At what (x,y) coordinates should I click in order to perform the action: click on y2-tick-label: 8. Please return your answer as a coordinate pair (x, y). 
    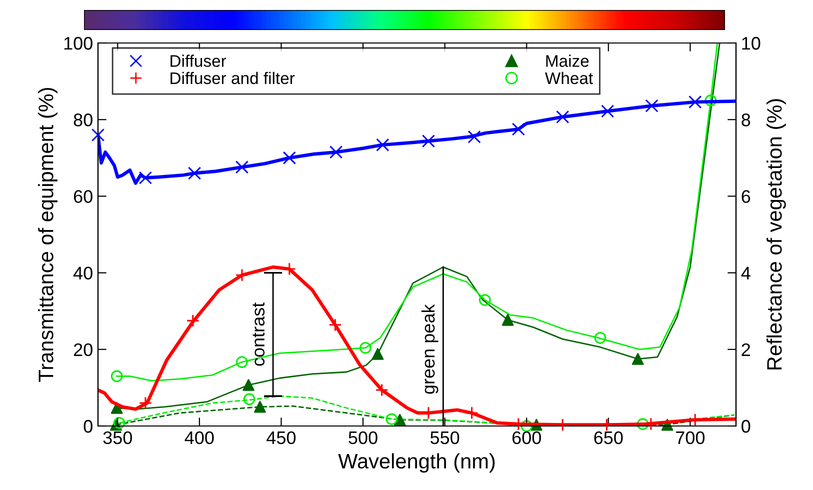
    Looking at the image, I should click on (746, 120).